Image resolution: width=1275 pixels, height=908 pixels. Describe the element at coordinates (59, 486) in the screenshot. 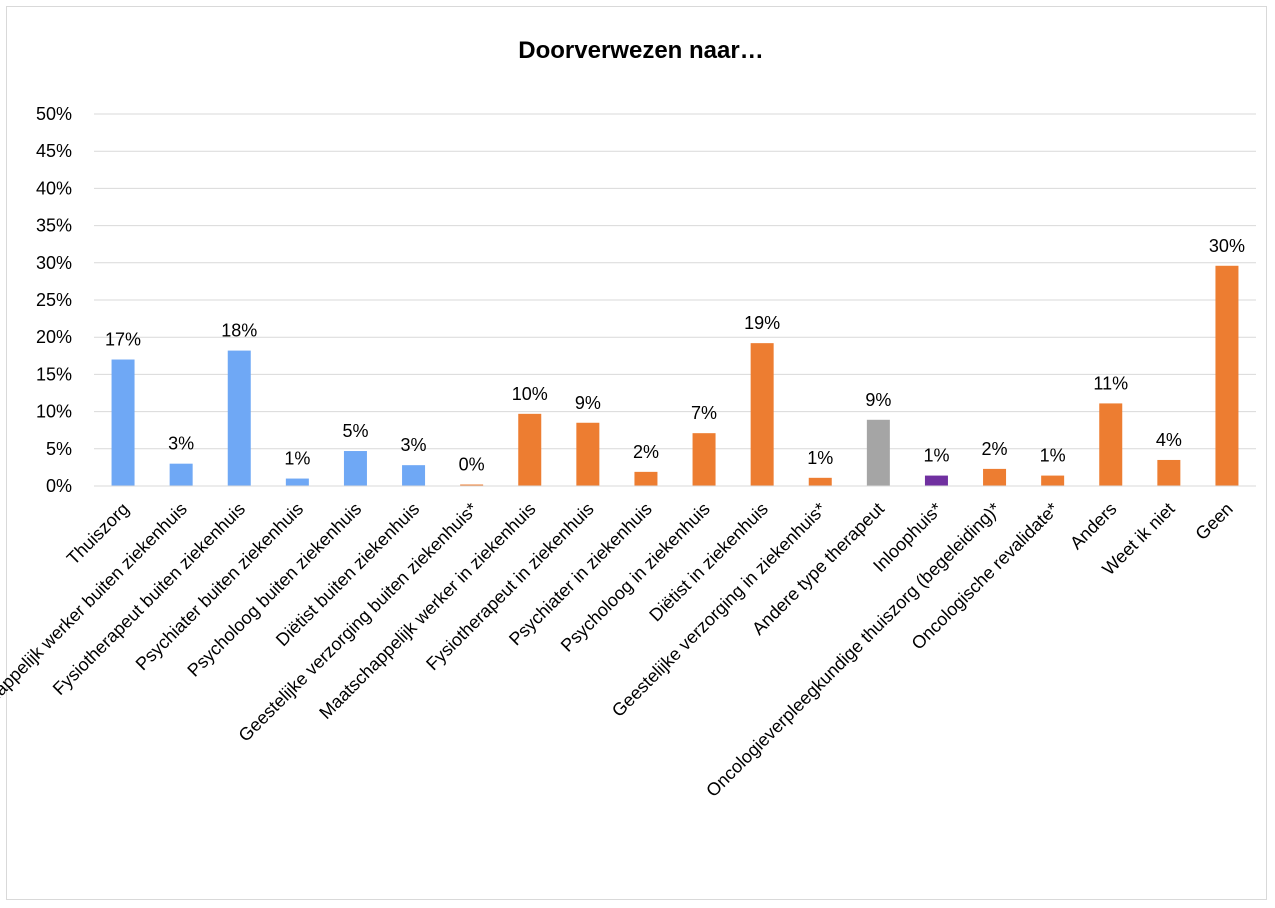

I see `y-tick-label: 0%` at that location.